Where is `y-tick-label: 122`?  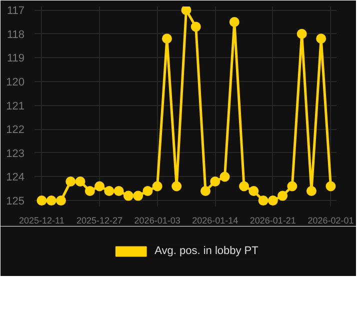 y-tick-label: 122 is located at coordinates (15, 130).